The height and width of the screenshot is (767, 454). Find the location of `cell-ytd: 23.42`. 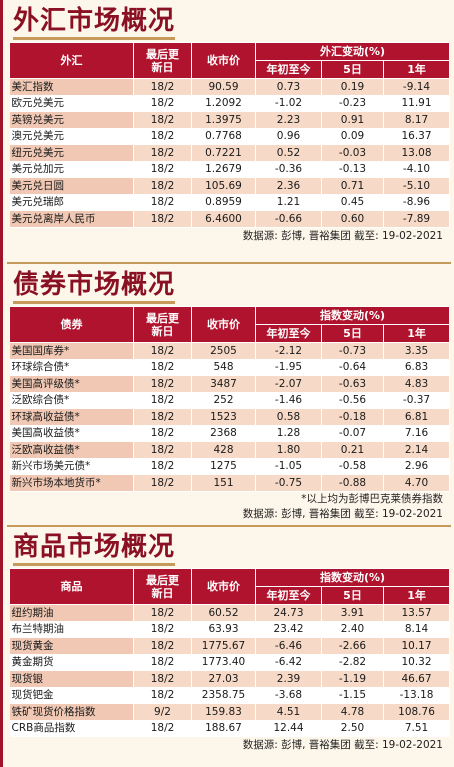

cell-ytd: 23.42 is located at coordinates (288, 629).